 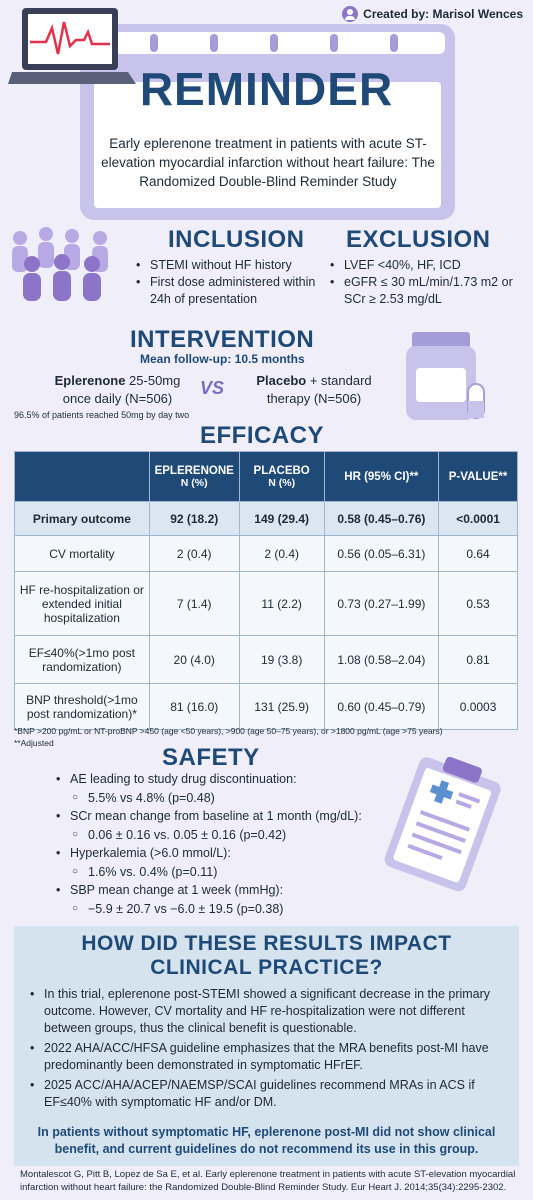 I want to click on safety-heading: SAFETY, so click(x=211, y=757).